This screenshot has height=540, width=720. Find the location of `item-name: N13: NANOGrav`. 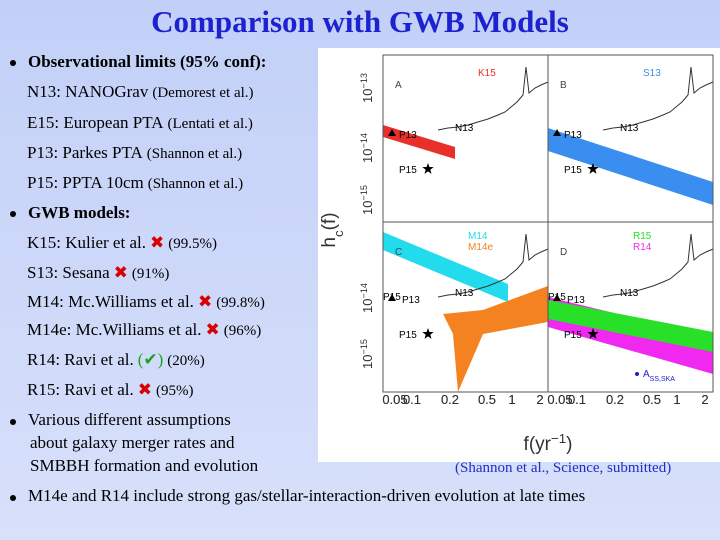

item-name: N13: NANOGrav is located at coordinates (88, 91).